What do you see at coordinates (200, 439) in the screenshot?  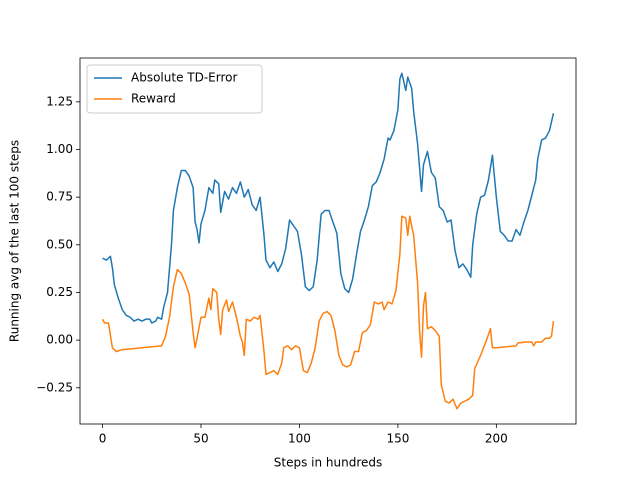 I see `x-tick-label: 50` at bounding box center [200, 439].